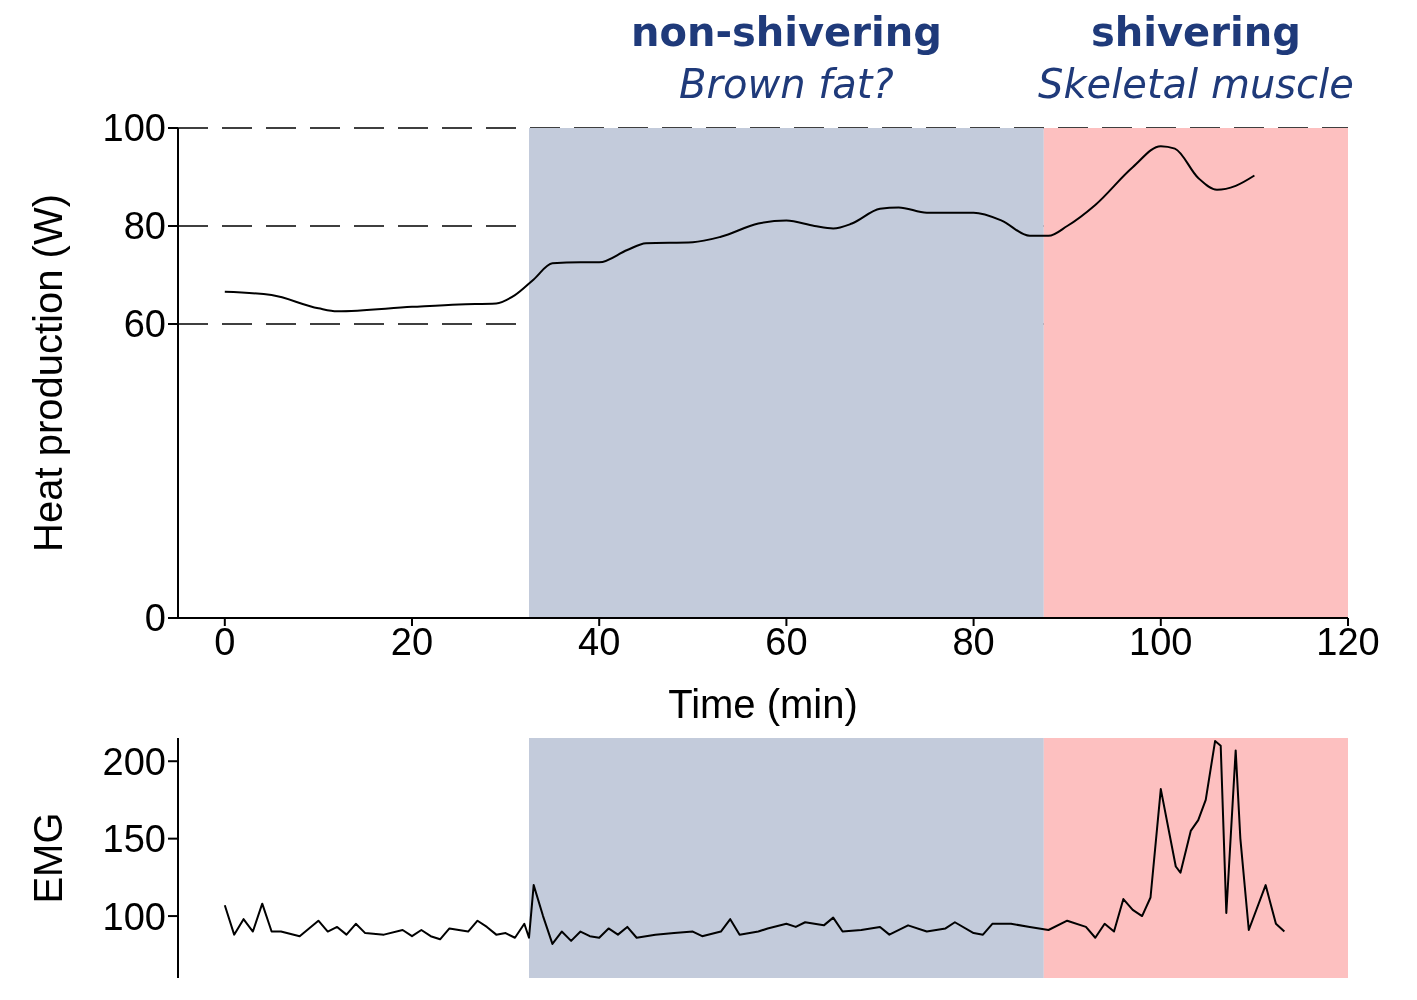 The height and width of the screenshot is (1000, 1417). I want to click on line-series, so click(739, 229).